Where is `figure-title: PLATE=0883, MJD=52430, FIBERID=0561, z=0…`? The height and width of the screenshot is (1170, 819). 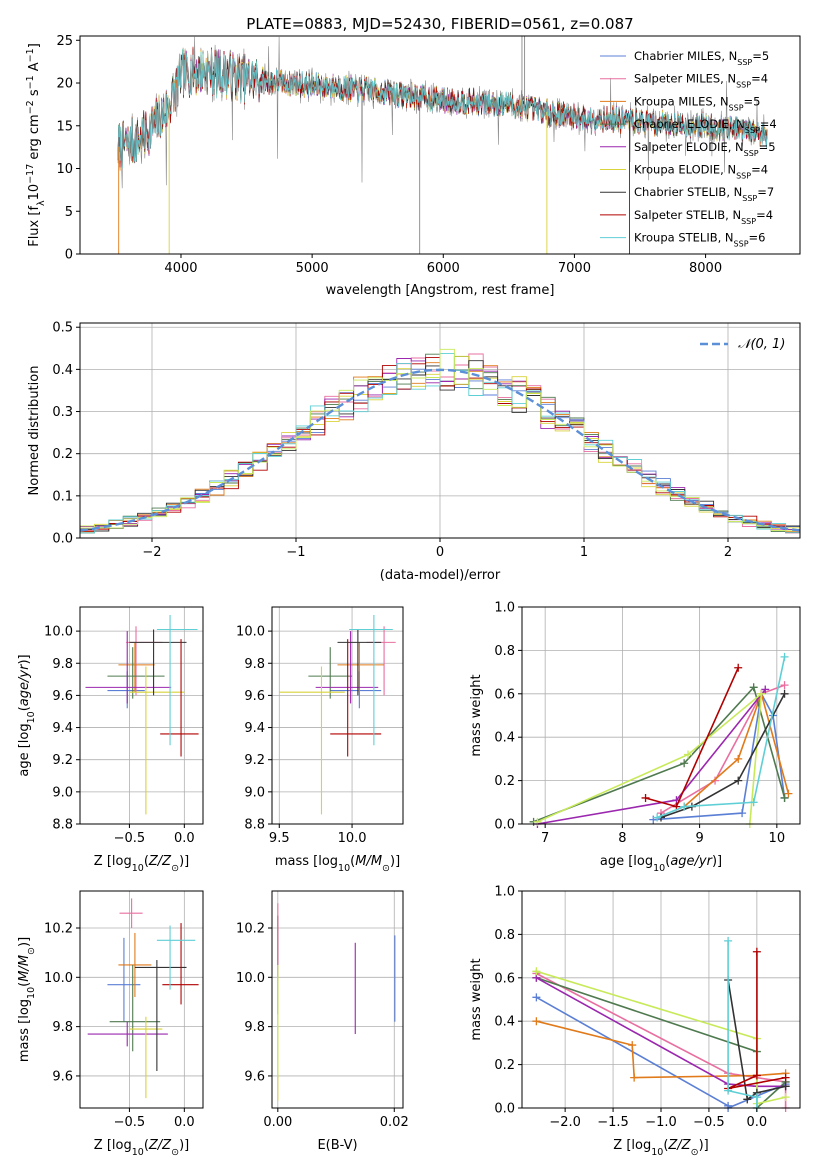
figure-title: PLATE=0883, MJD=52430, FIBERID=0561, z=0… is located at coordinates (439, 24).